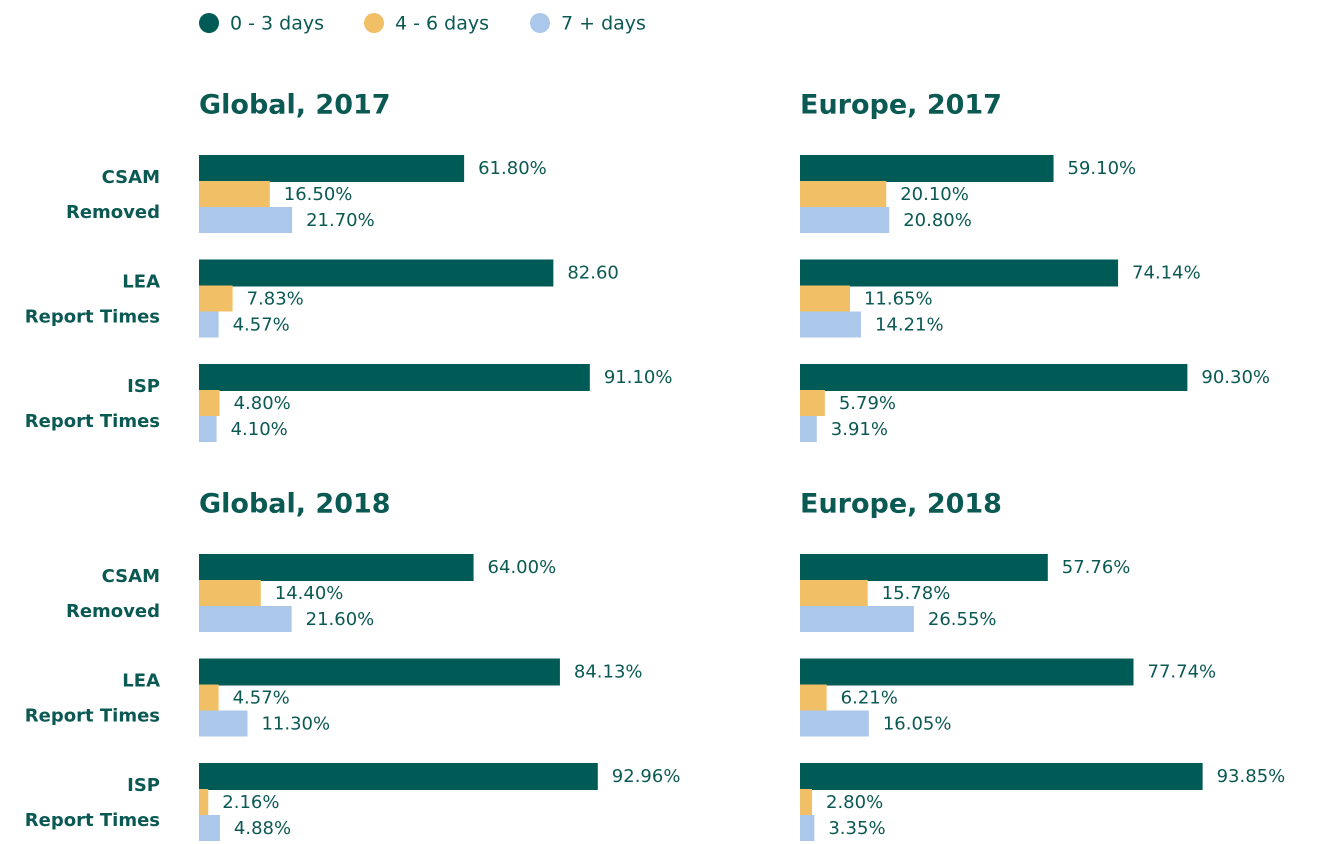  What do you see at coordinates (937, 220) in the screenshot?
I see `value-label: 20.80%` at bounding box center [937, 220].